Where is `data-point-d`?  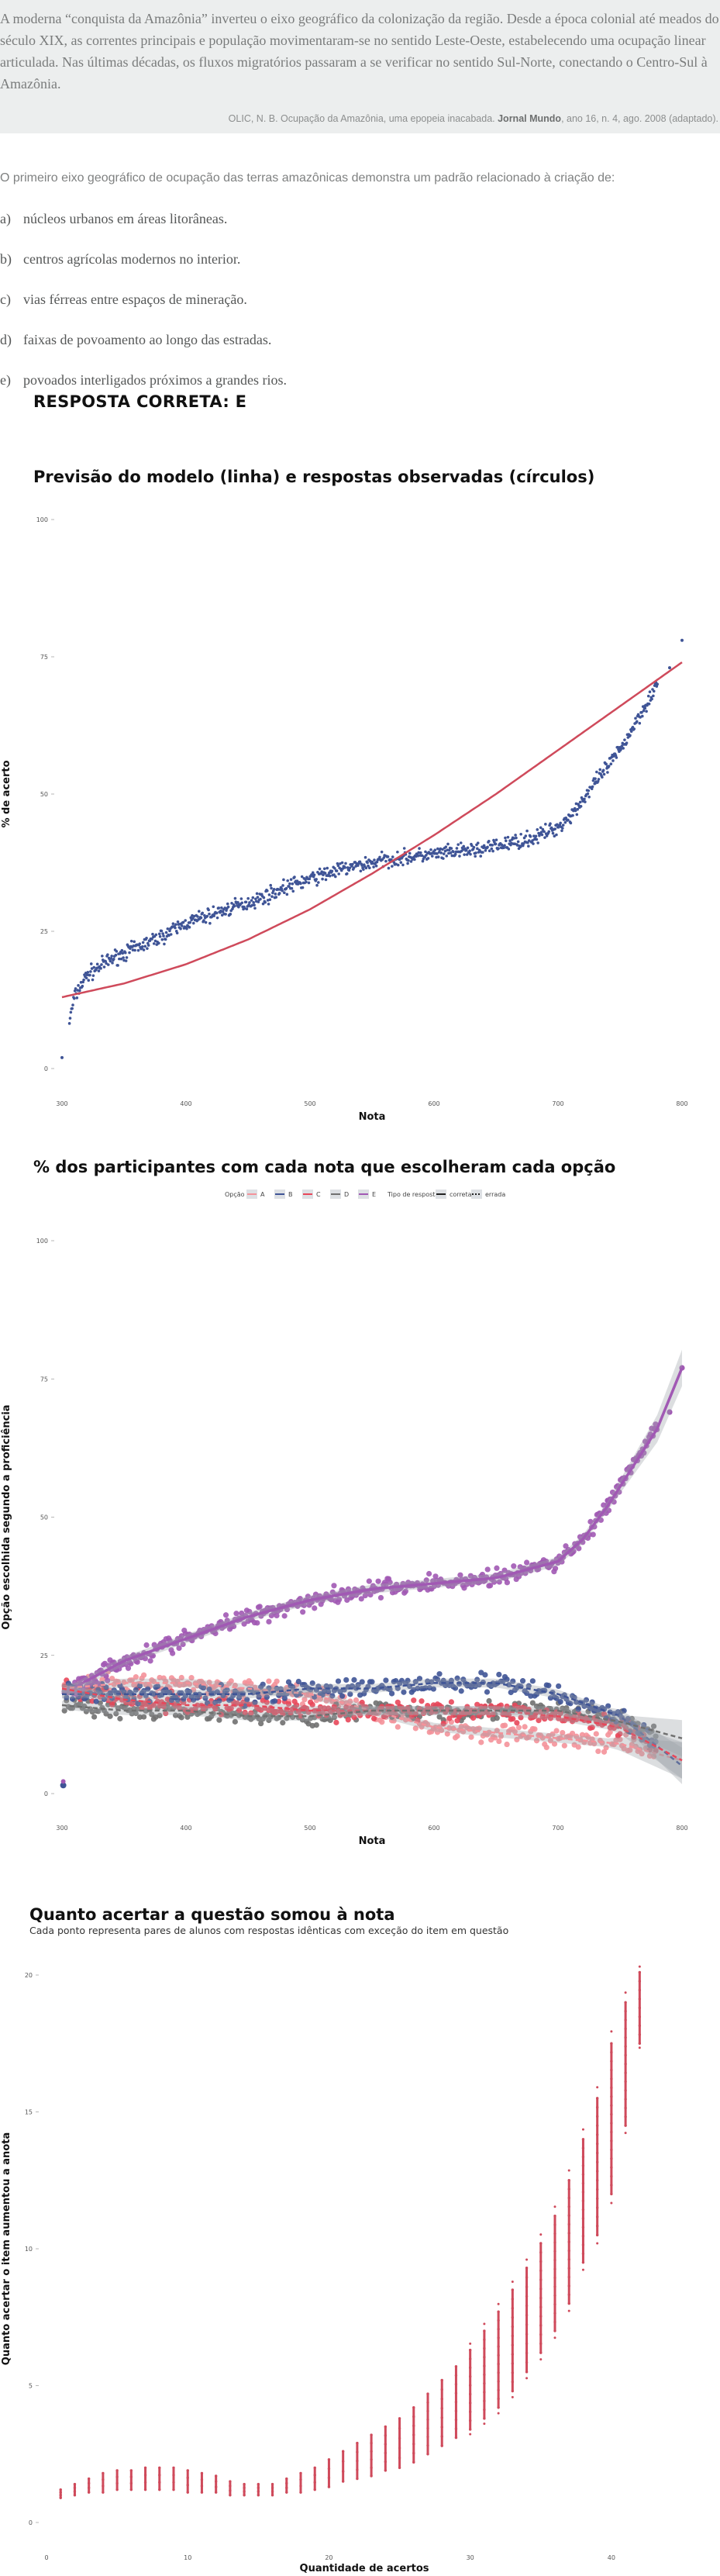
data-point-d is located at coordinates (261, 1724).